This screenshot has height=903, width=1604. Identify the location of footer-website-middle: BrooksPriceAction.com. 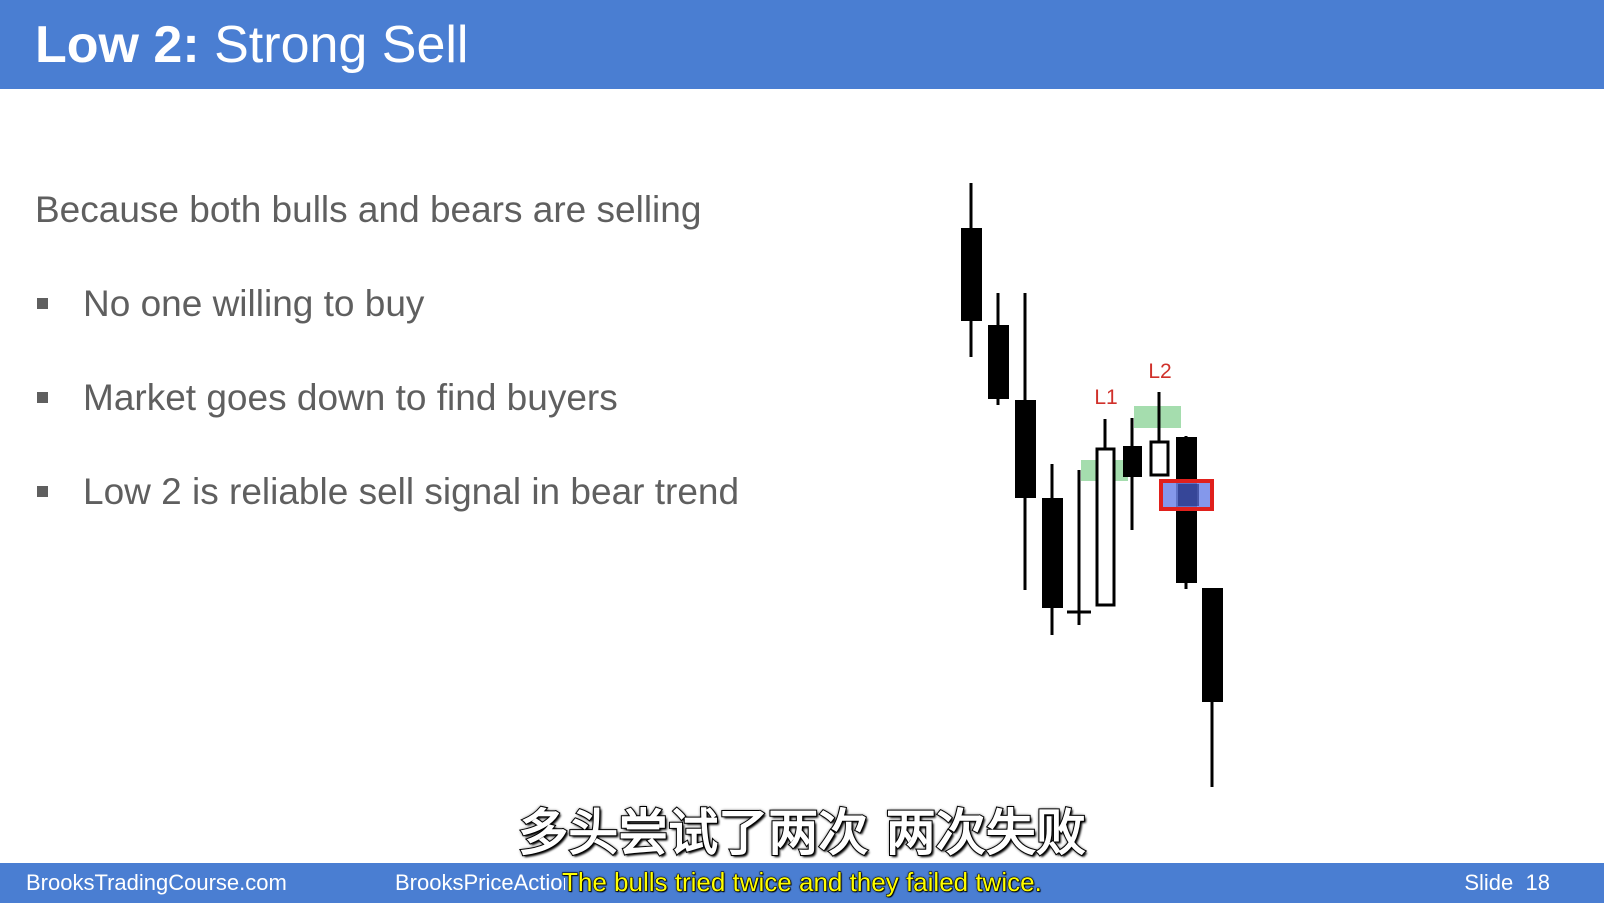
(480, 882).